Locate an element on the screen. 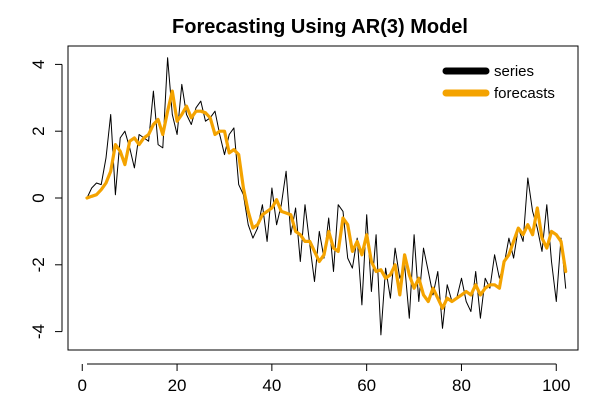  x-tick-label: 20 is located at coordinates (177, 385).